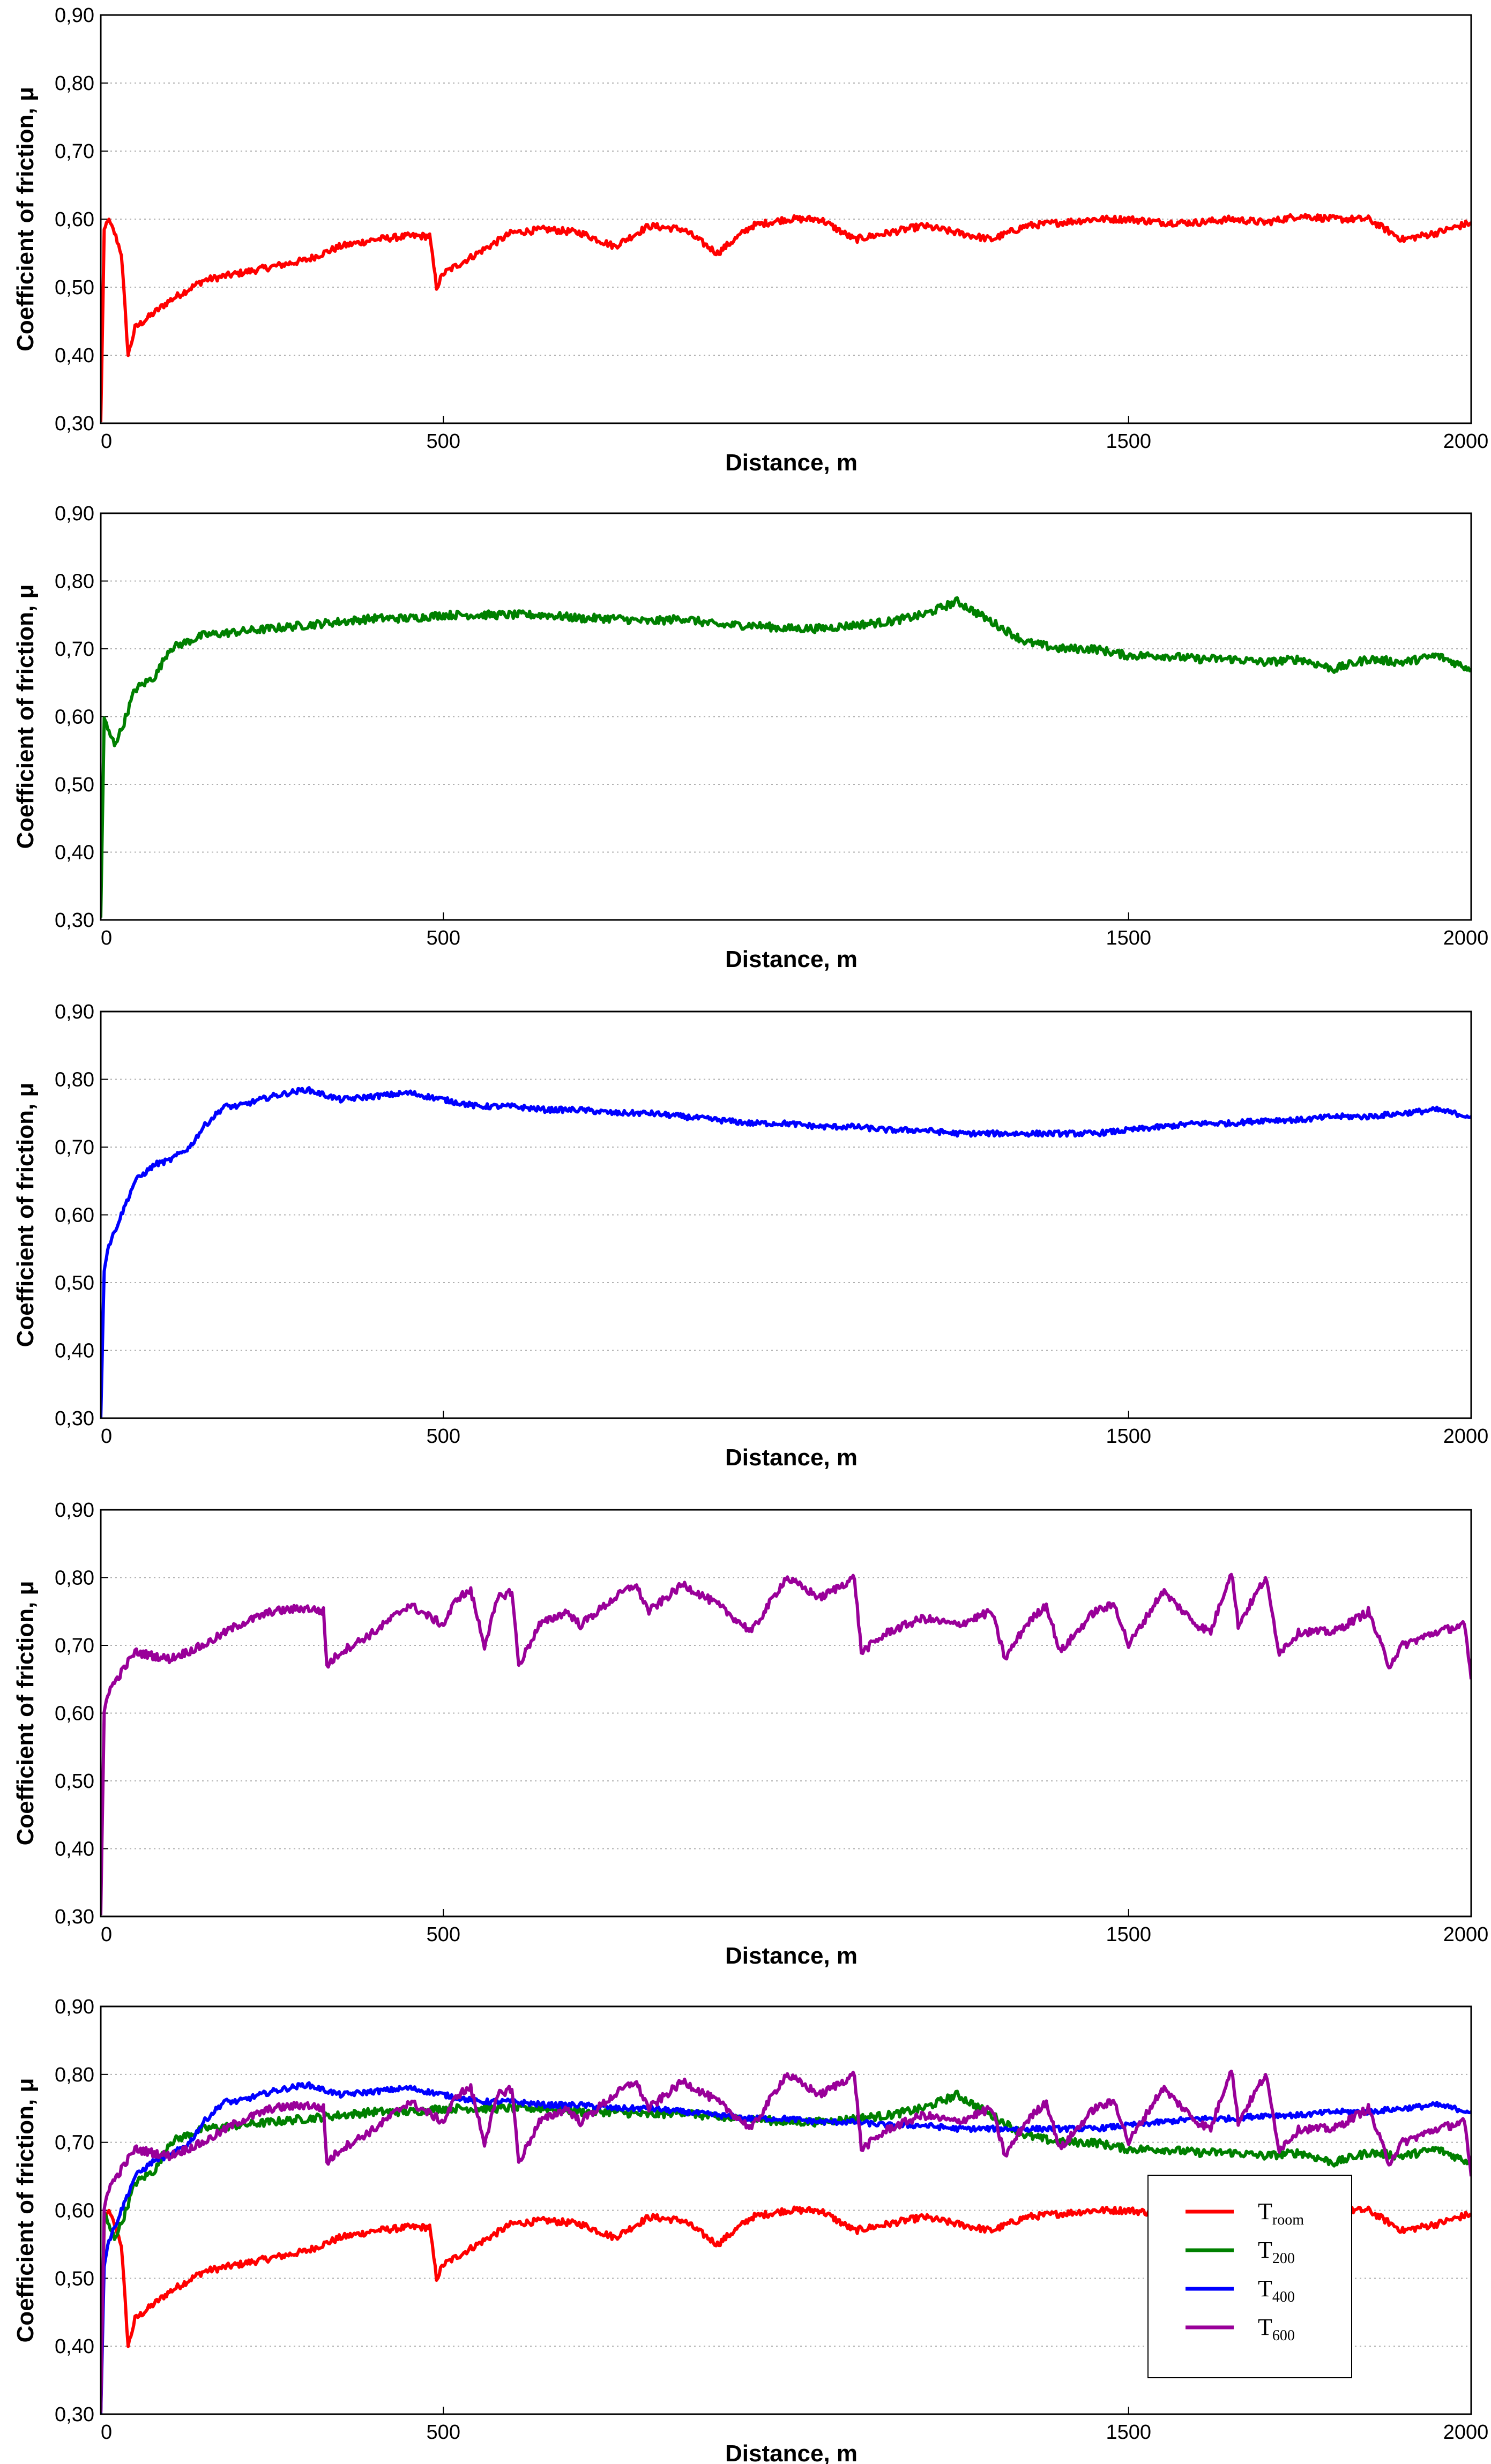  What do you see at coordinates (1276, 2290) in the screenshot?
I see `legend-entry: T400` at bounding box center [1276, 2290].